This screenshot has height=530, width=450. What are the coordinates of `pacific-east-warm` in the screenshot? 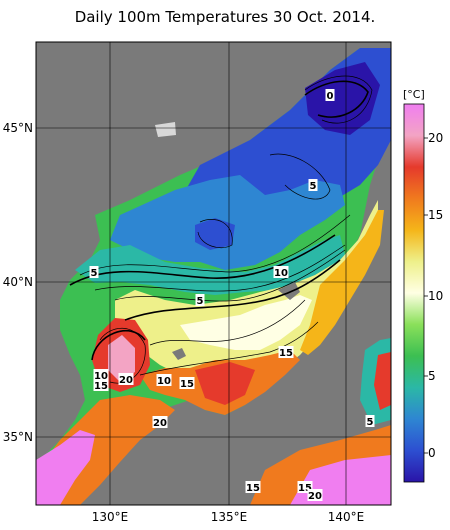 It's located at (382, 381).